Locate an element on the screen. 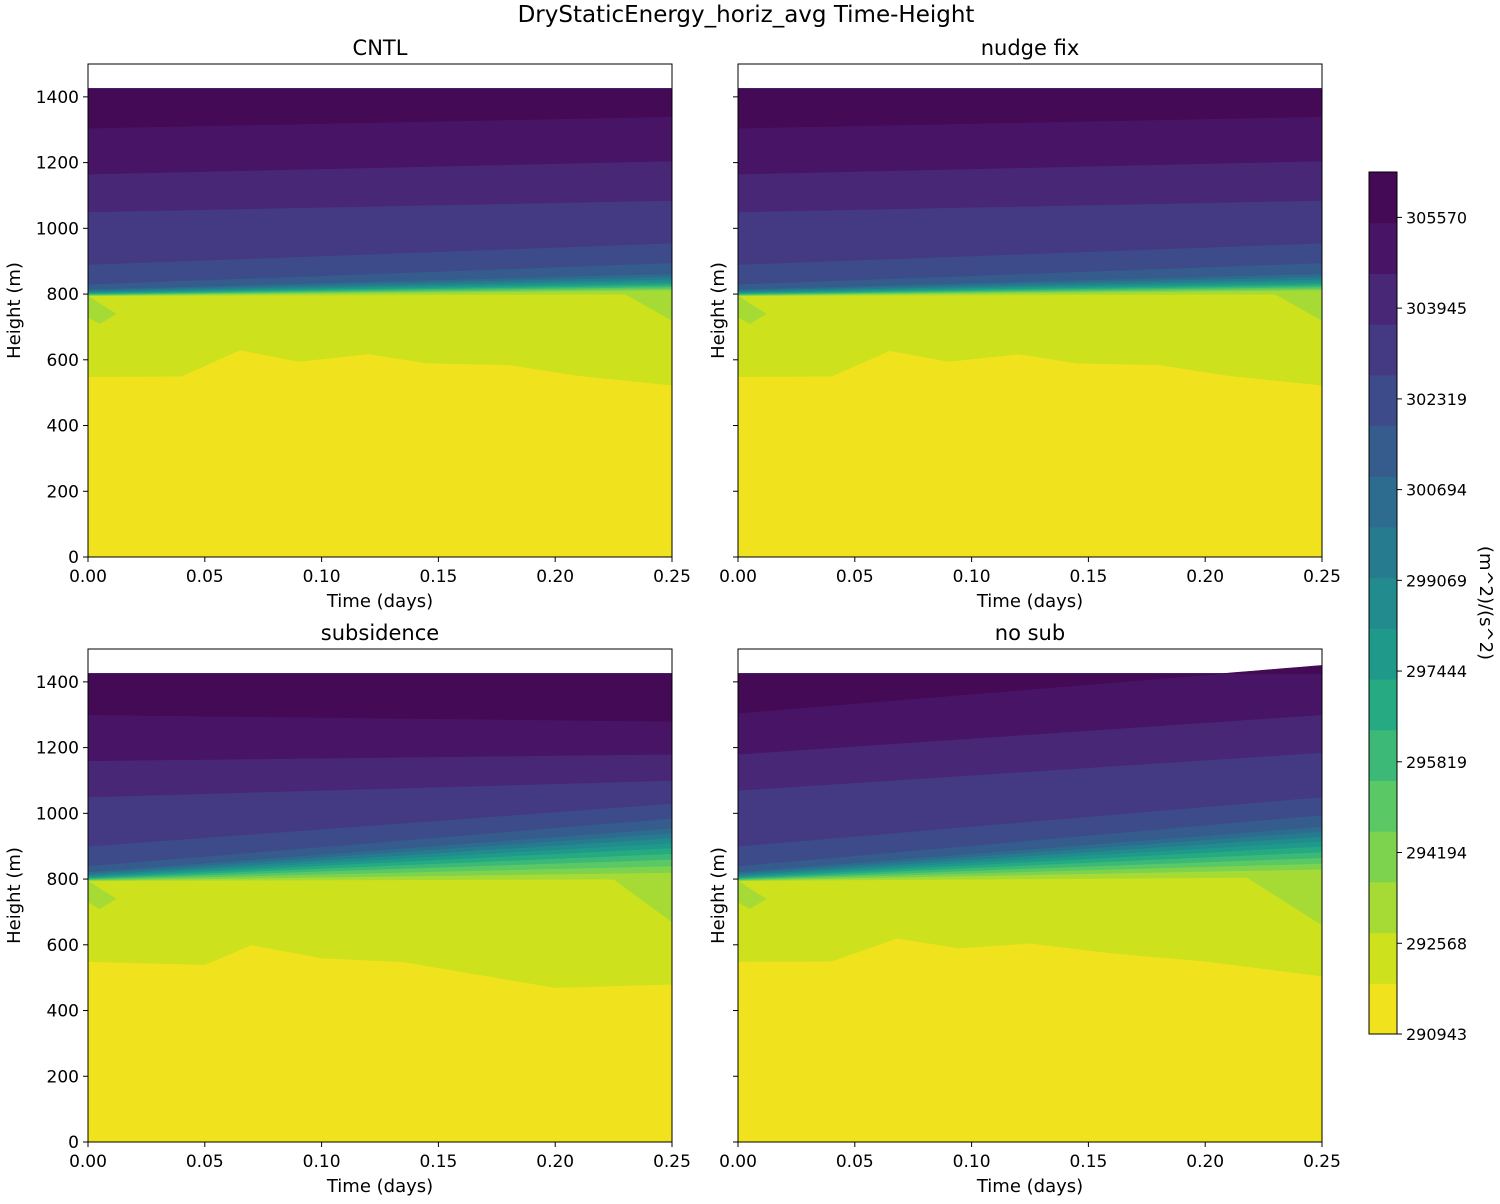  colorbar-tick-label: 297444 is located at coordinates (1436, 671).